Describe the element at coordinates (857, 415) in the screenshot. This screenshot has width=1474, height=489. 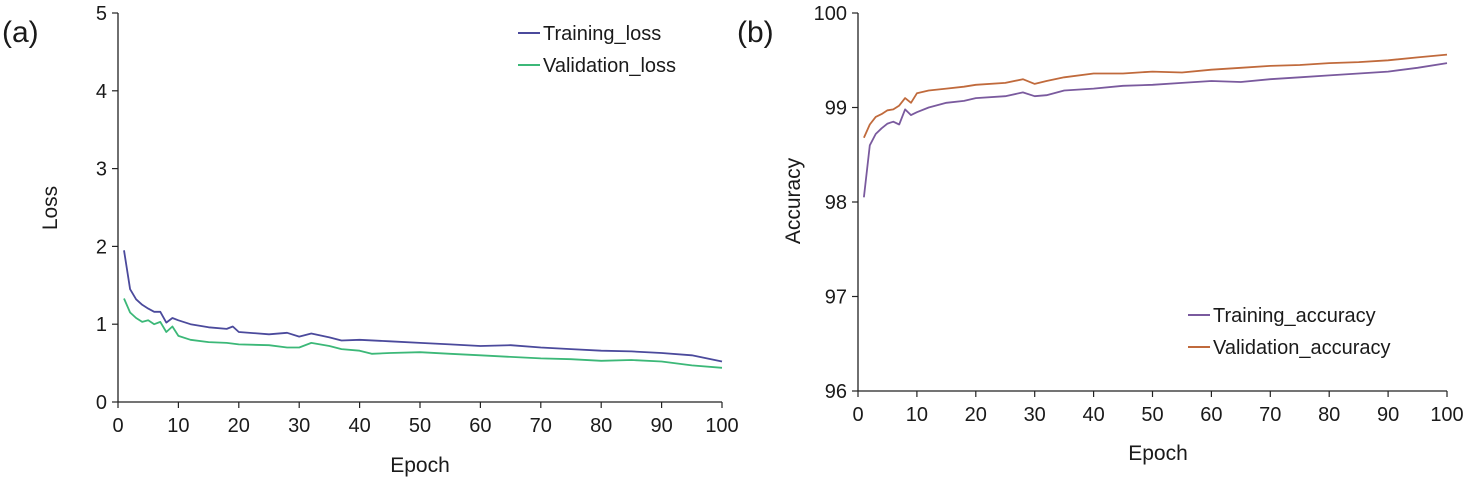
I see `panel-b-x-tick-label: 0` at that location.